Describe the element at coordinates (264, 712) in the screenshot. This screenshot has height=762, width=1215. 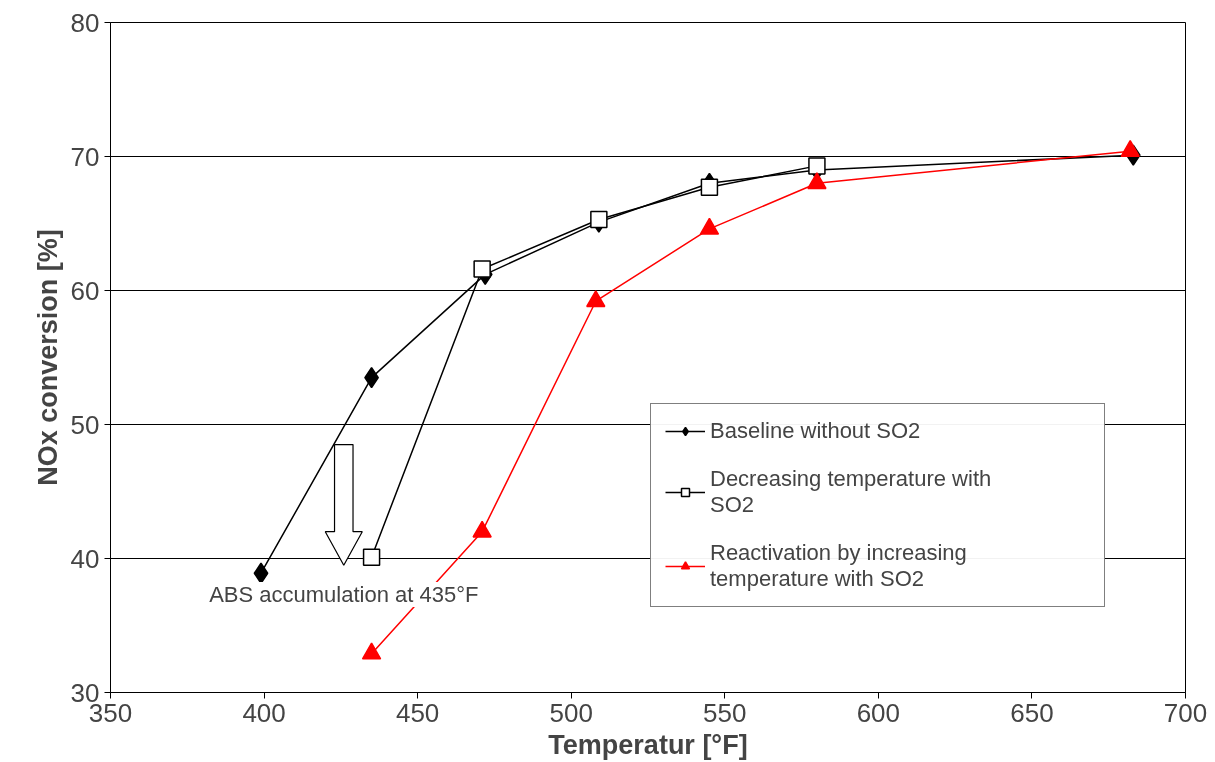
I see `x-tick-label: 400` at that location.